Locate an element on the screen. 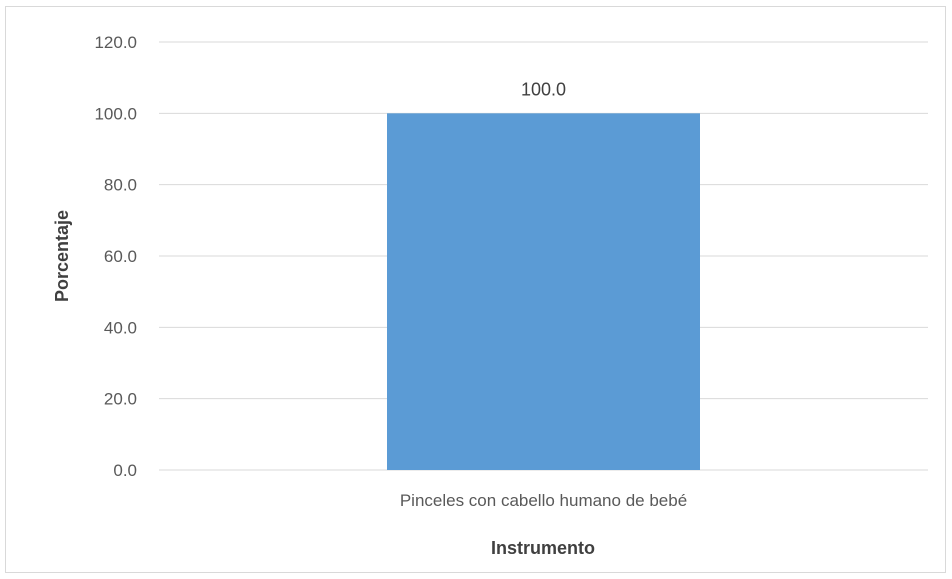 The height and width of the screenshot is (579, 952). data-labels: 100.0 is located at coordinates (543, 89).